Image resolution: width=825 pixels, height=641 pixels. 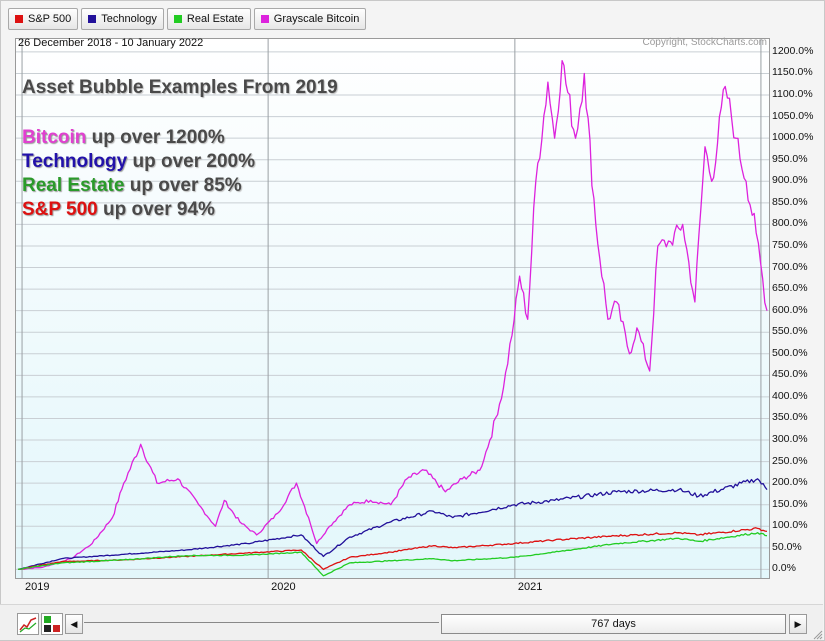 I want to click on legend-item-technology: Technology, so click(x=122, y=19).